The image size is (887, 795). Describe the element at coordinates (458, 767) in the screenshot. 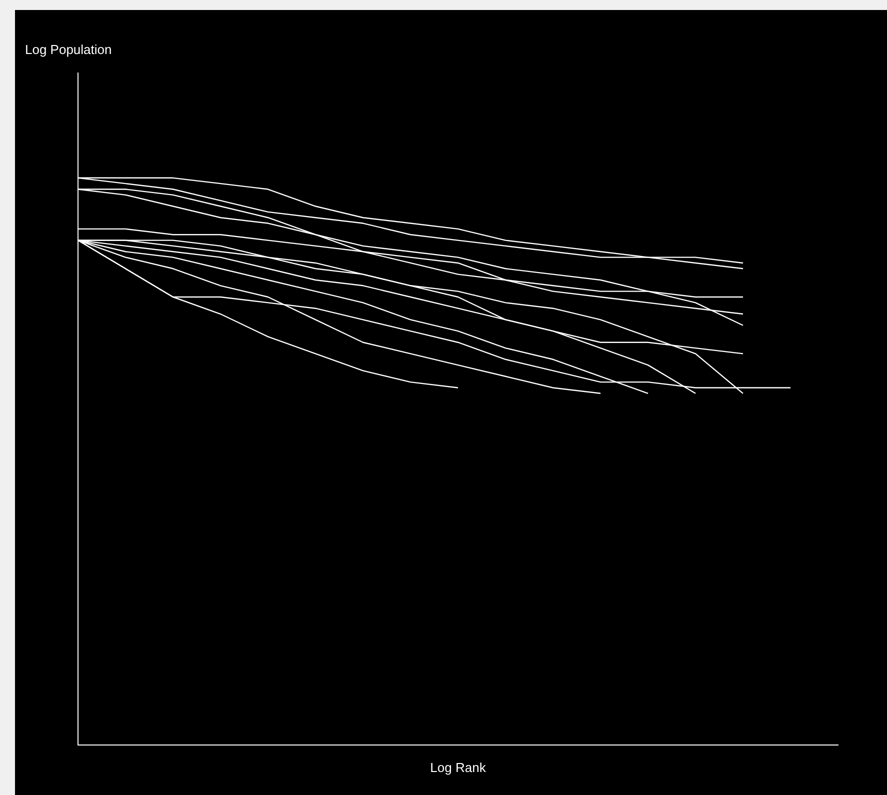

I see `x-axis-title: Log Rank` at that location.